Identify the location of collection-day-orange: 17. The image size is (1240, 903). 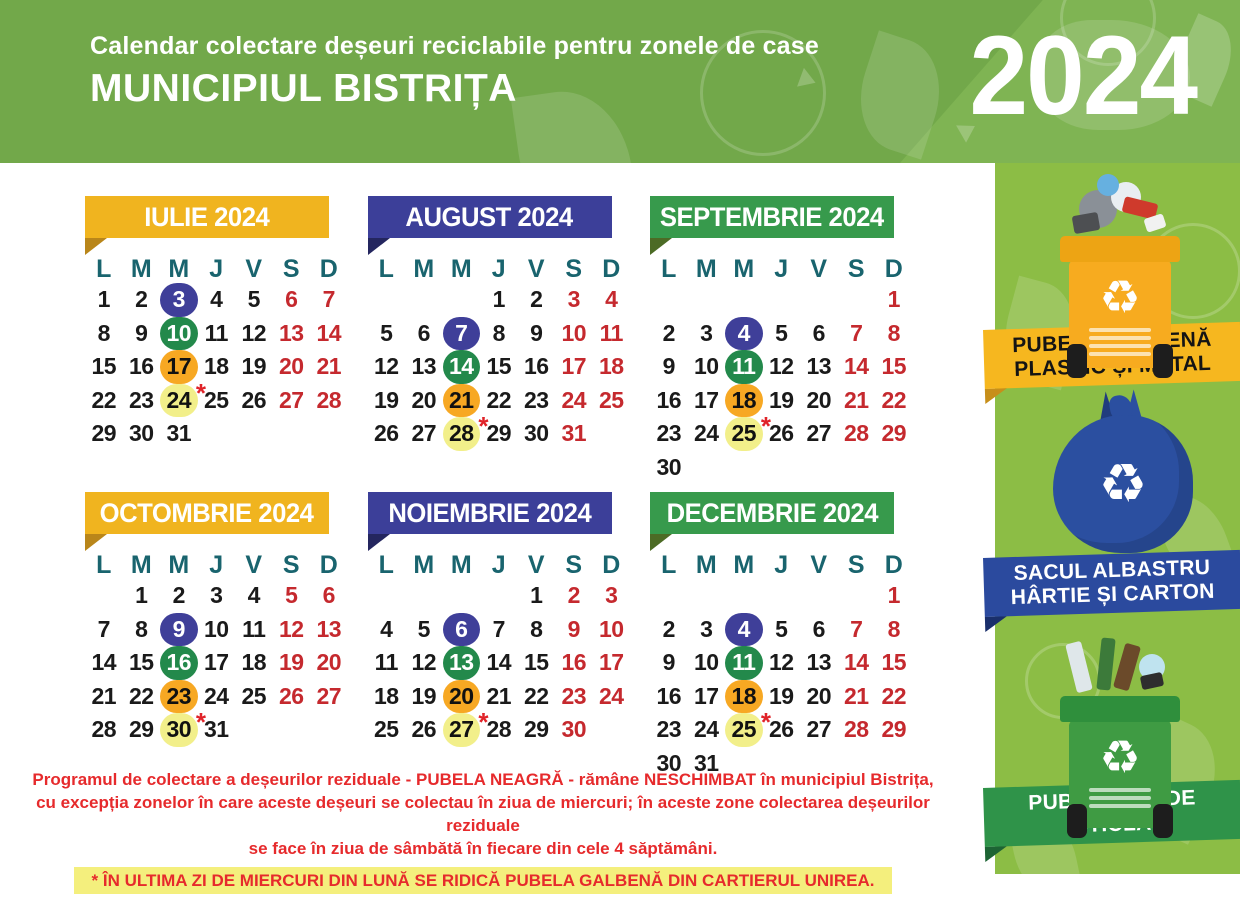
(179, 367).